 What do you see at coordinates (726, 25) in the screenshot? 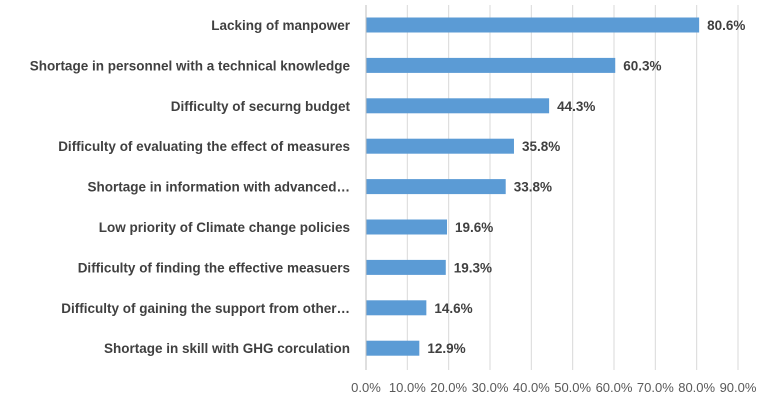
I see `value-label: 80.6%` at bounding box center [726, 25].